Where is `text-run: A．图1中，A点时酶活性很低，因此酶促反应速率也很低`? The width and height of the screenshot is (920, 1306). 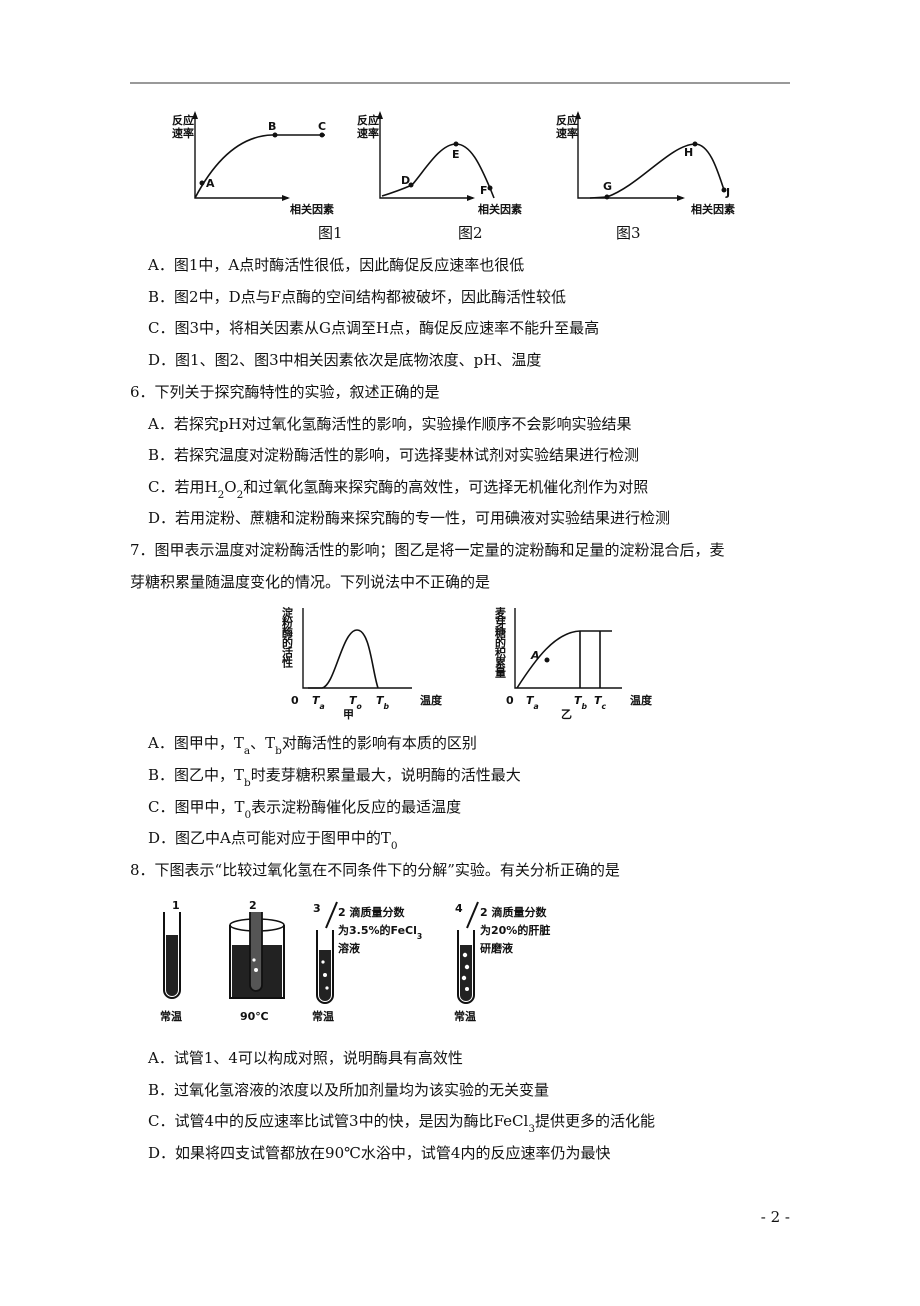 text-run: A．图1中，A点时酶活性很低，因此酶促反应速率也很低 is located at coordinates (335, 265).